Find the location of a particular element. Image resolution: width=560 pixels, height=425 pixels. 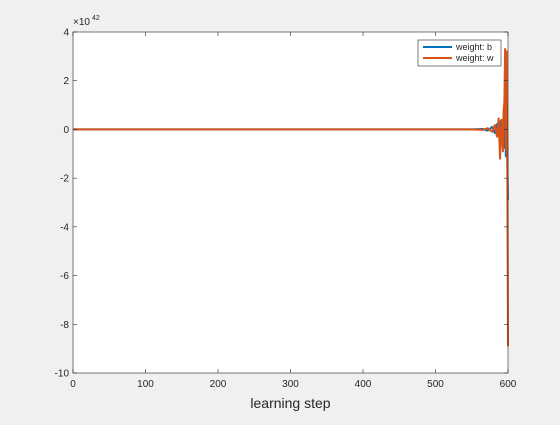

x-tick-label: 400 is located at coordinates (363, 384).